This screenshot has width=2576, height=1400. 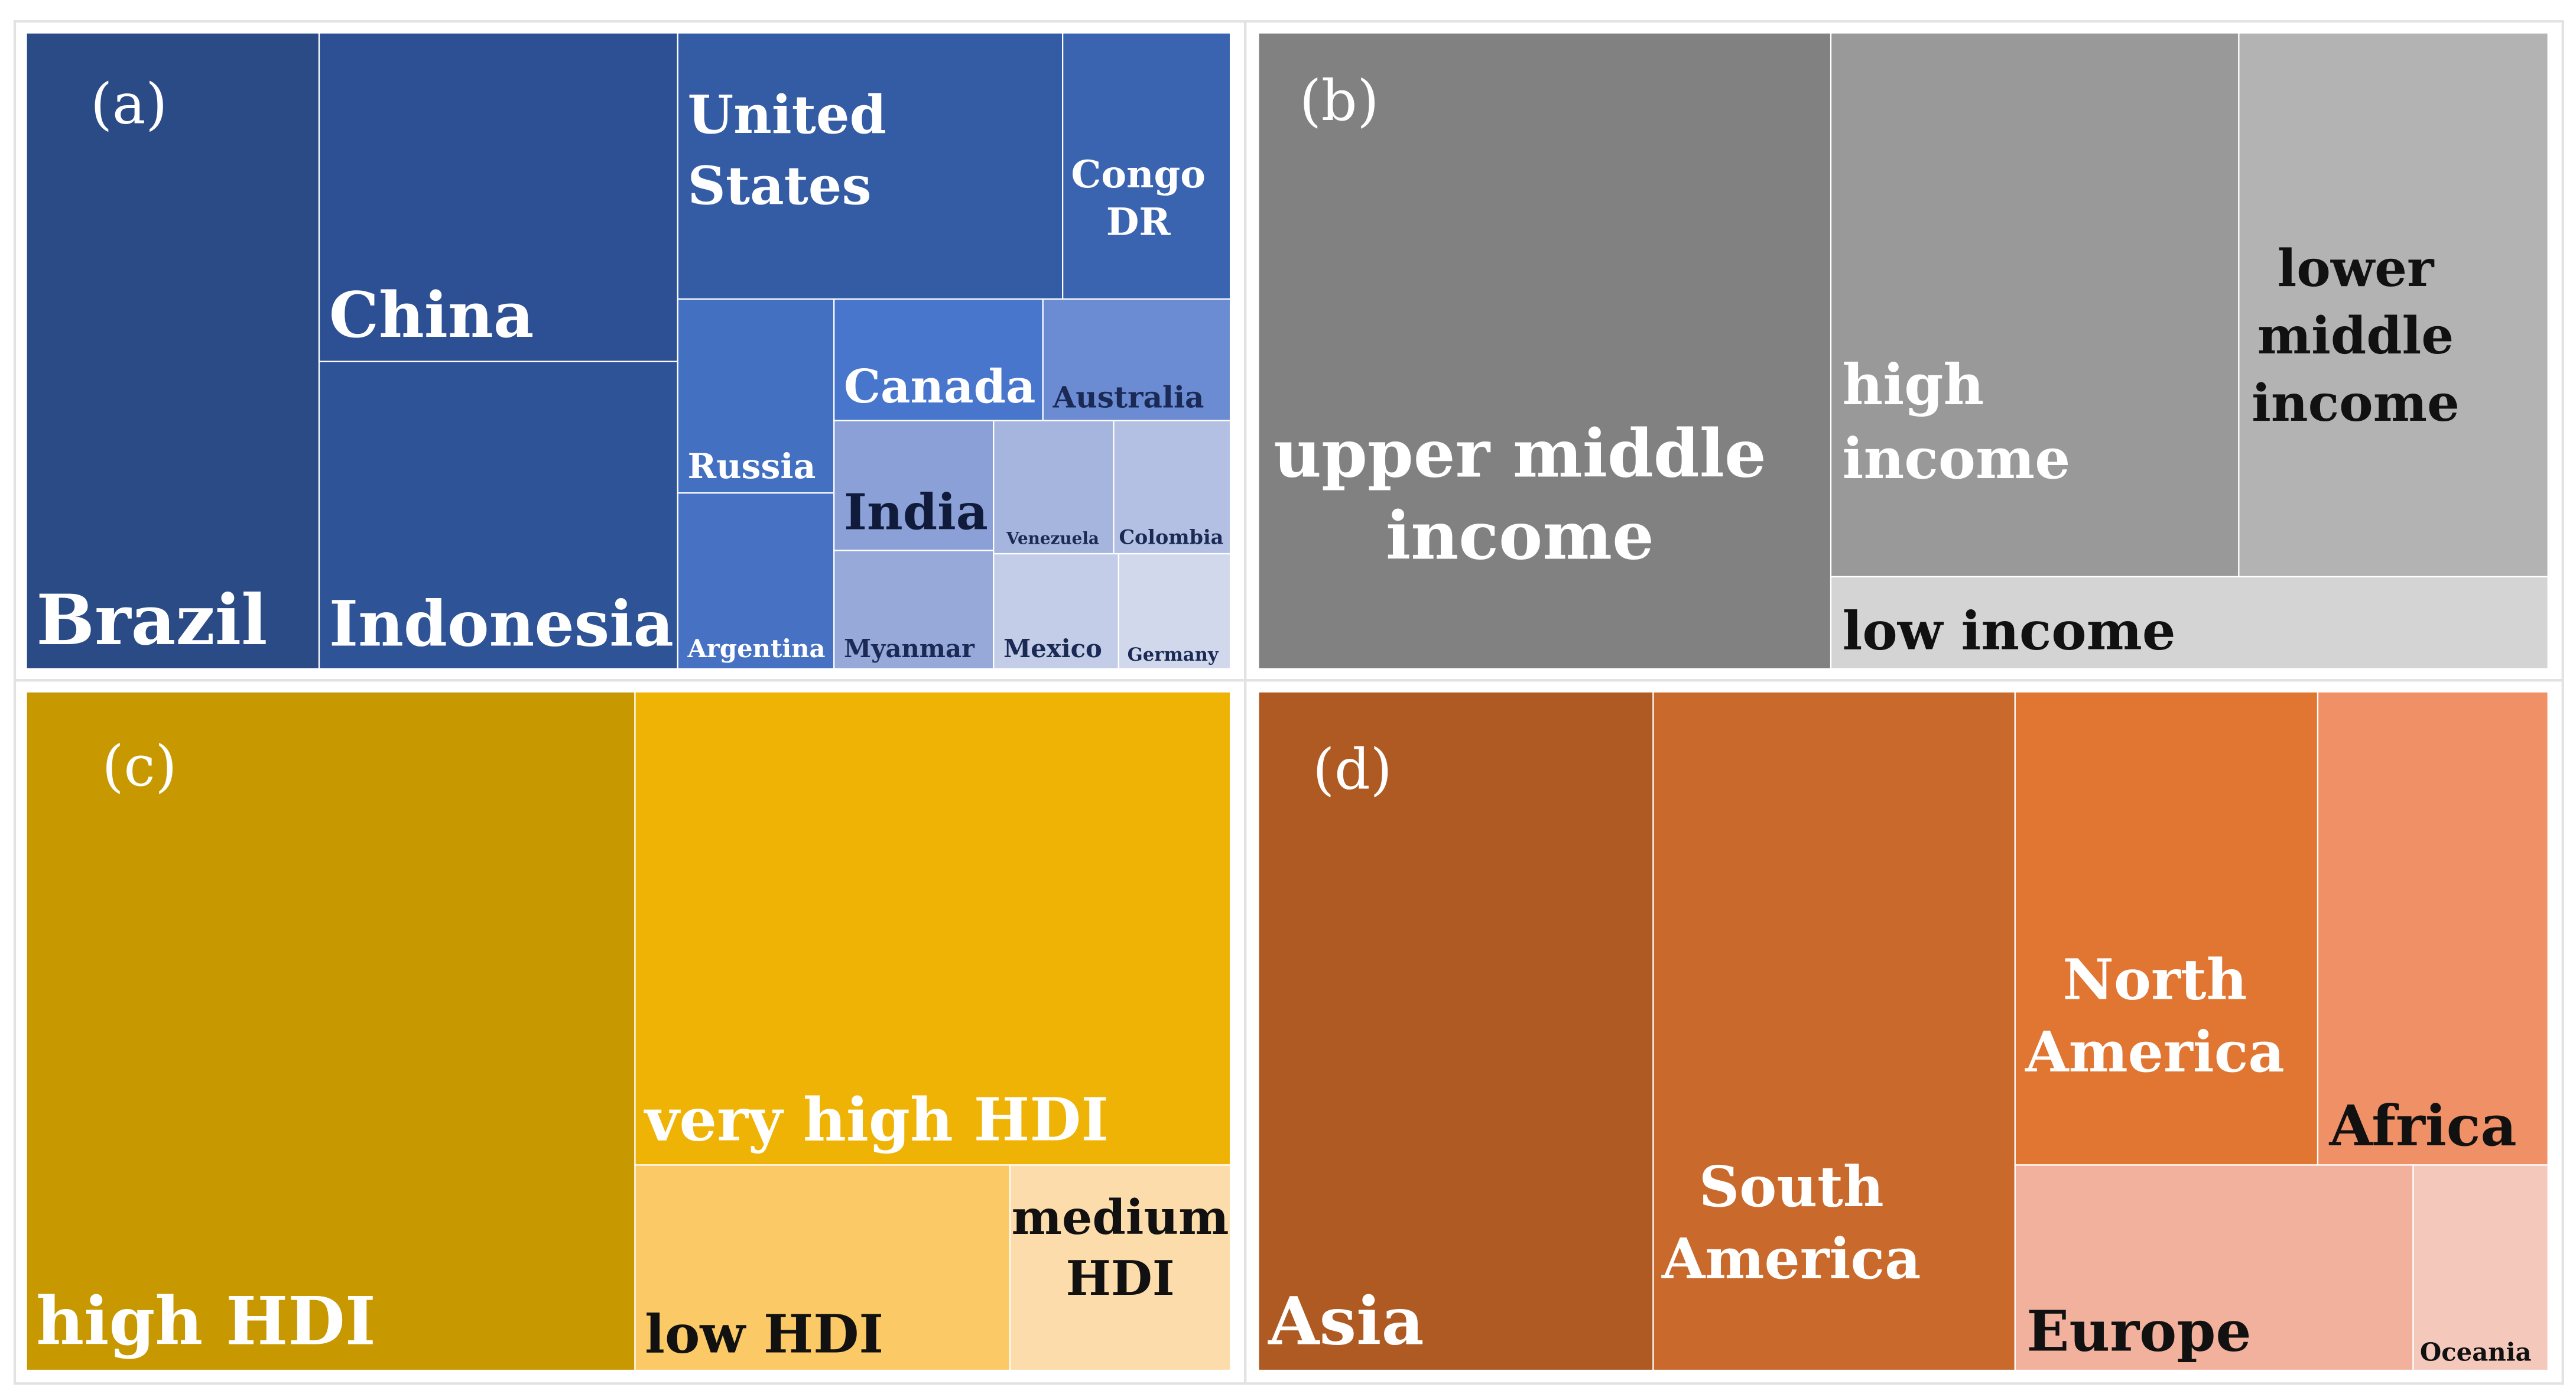 I want to click on tile-label-venezuela: Venezuela, so click(x=1052, y=538).